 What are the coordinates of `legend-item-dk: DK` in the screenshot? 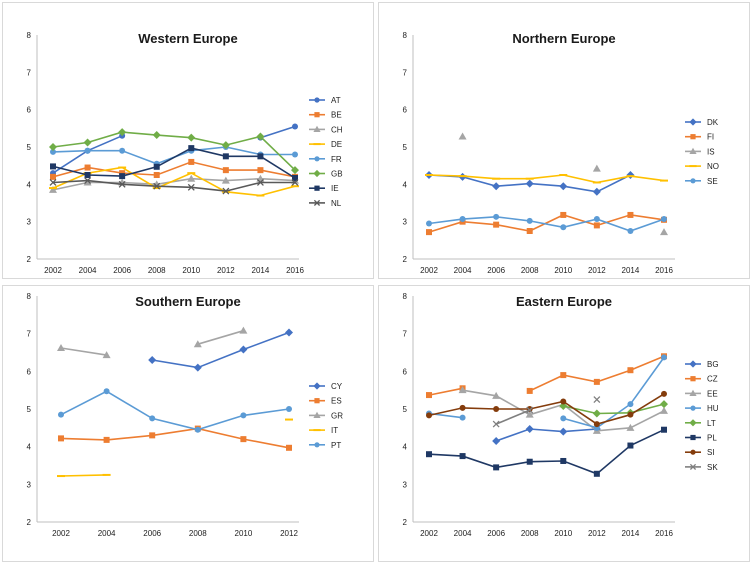 It's located at (702, 122).